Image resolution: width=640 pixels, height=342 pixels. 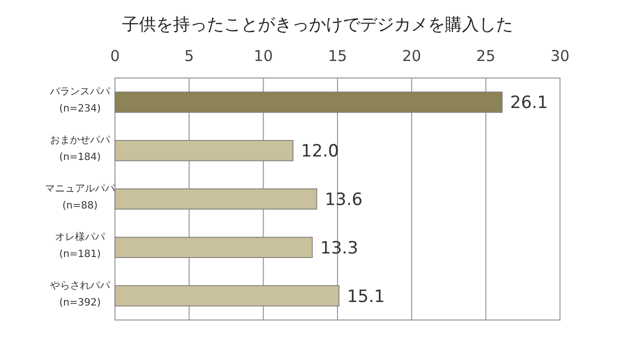 I want to click on y-tick-label: マニュアルパパ (n=88), so click(x=80, y=198).